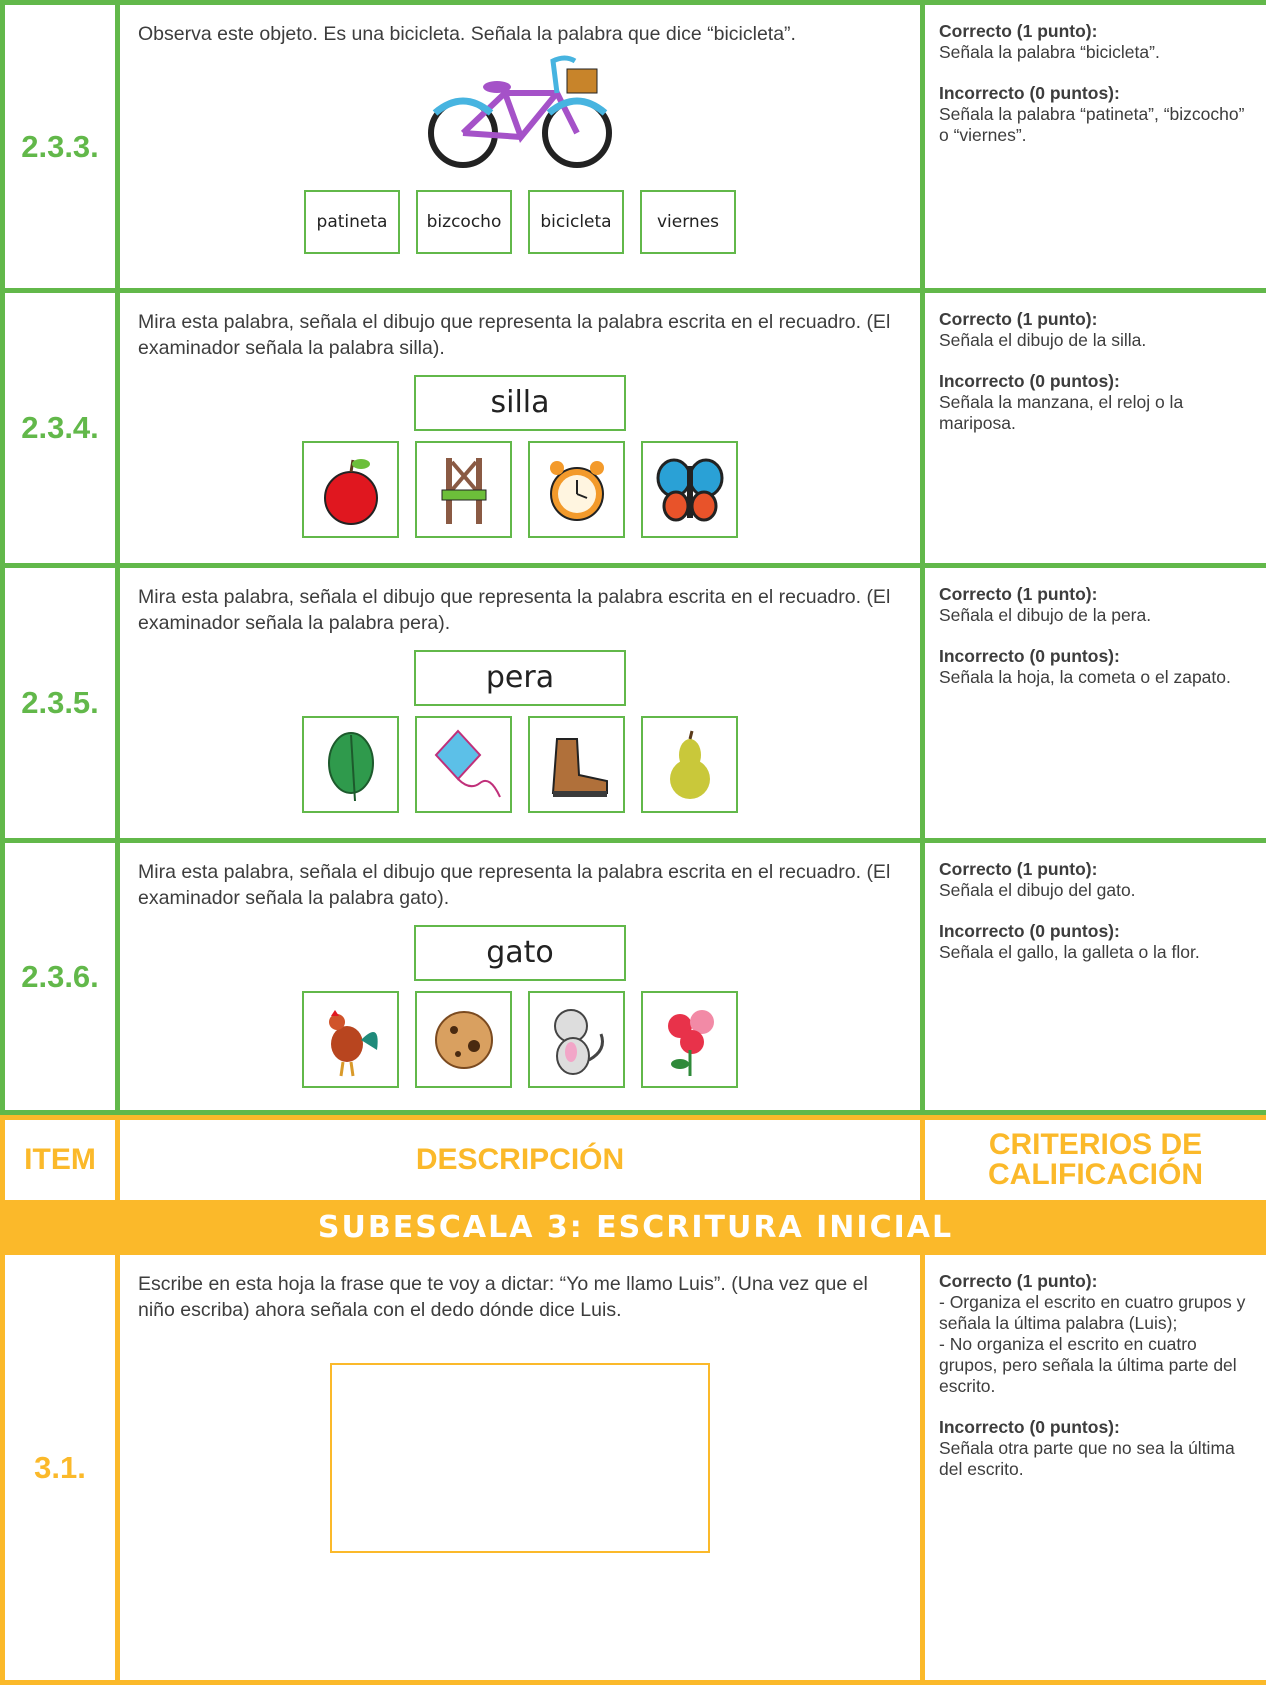  Describe the element at coordinates (60, 1160) in the screenshot. I see `header-item: ITEM` at that location.